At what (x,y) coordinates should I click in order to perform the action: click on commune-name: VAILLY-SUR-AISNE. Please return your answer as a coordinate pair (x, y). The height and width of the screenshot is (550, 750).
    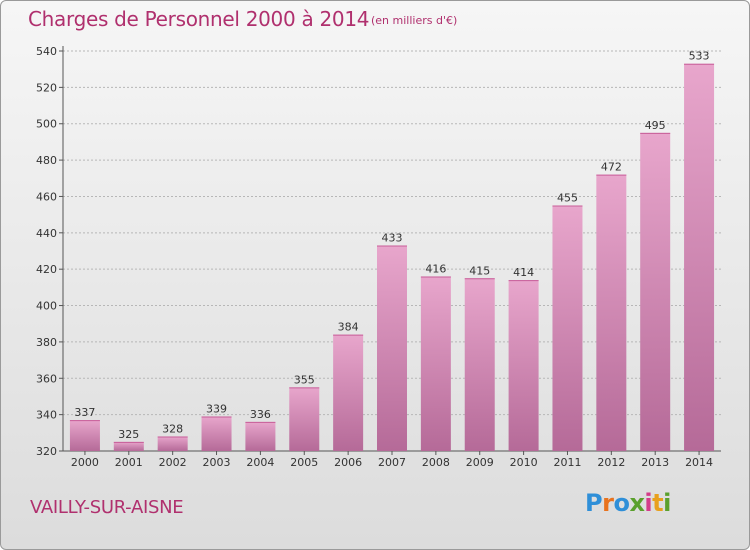
    Looking at the image, I should click on (107, 507).